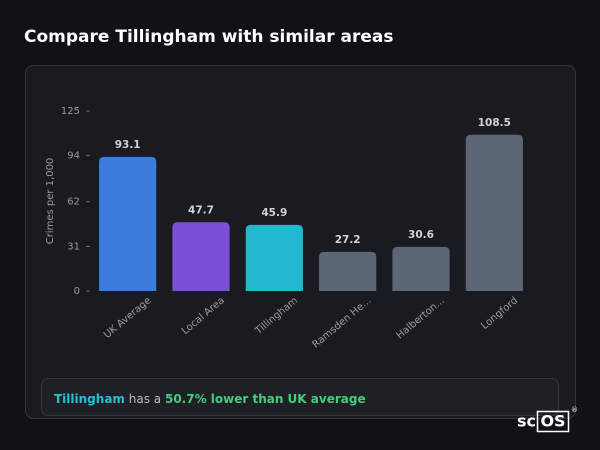 This screenshot has width=600, height=450. What do you see at coordinates (421, 235) in the screenshot?
I see `value-label: 30.6` at bounding box center [421, 235].